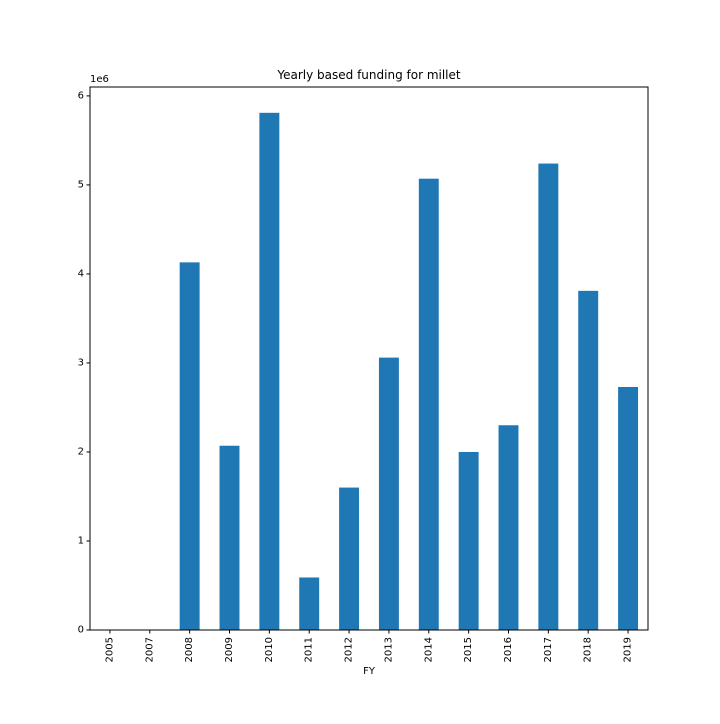  What do you see at coordinates (81, 540) in the screenshot?
I see `y-tick-label: 1` at bounding box center [81, 540].